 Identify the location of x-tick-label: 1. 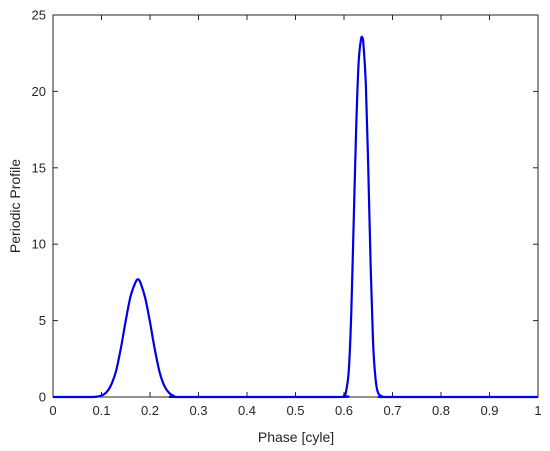
(537, 410).